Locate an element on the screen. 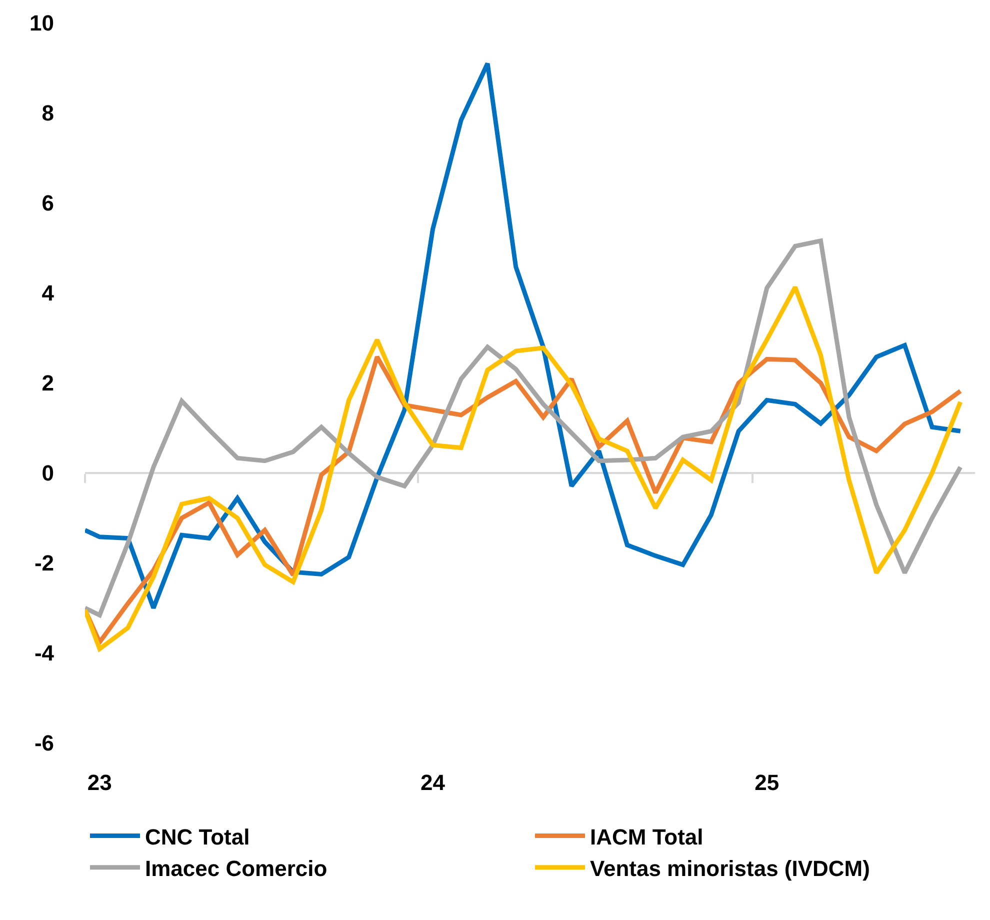  y-tick-label: 2 is located at coordinates (48, 383).